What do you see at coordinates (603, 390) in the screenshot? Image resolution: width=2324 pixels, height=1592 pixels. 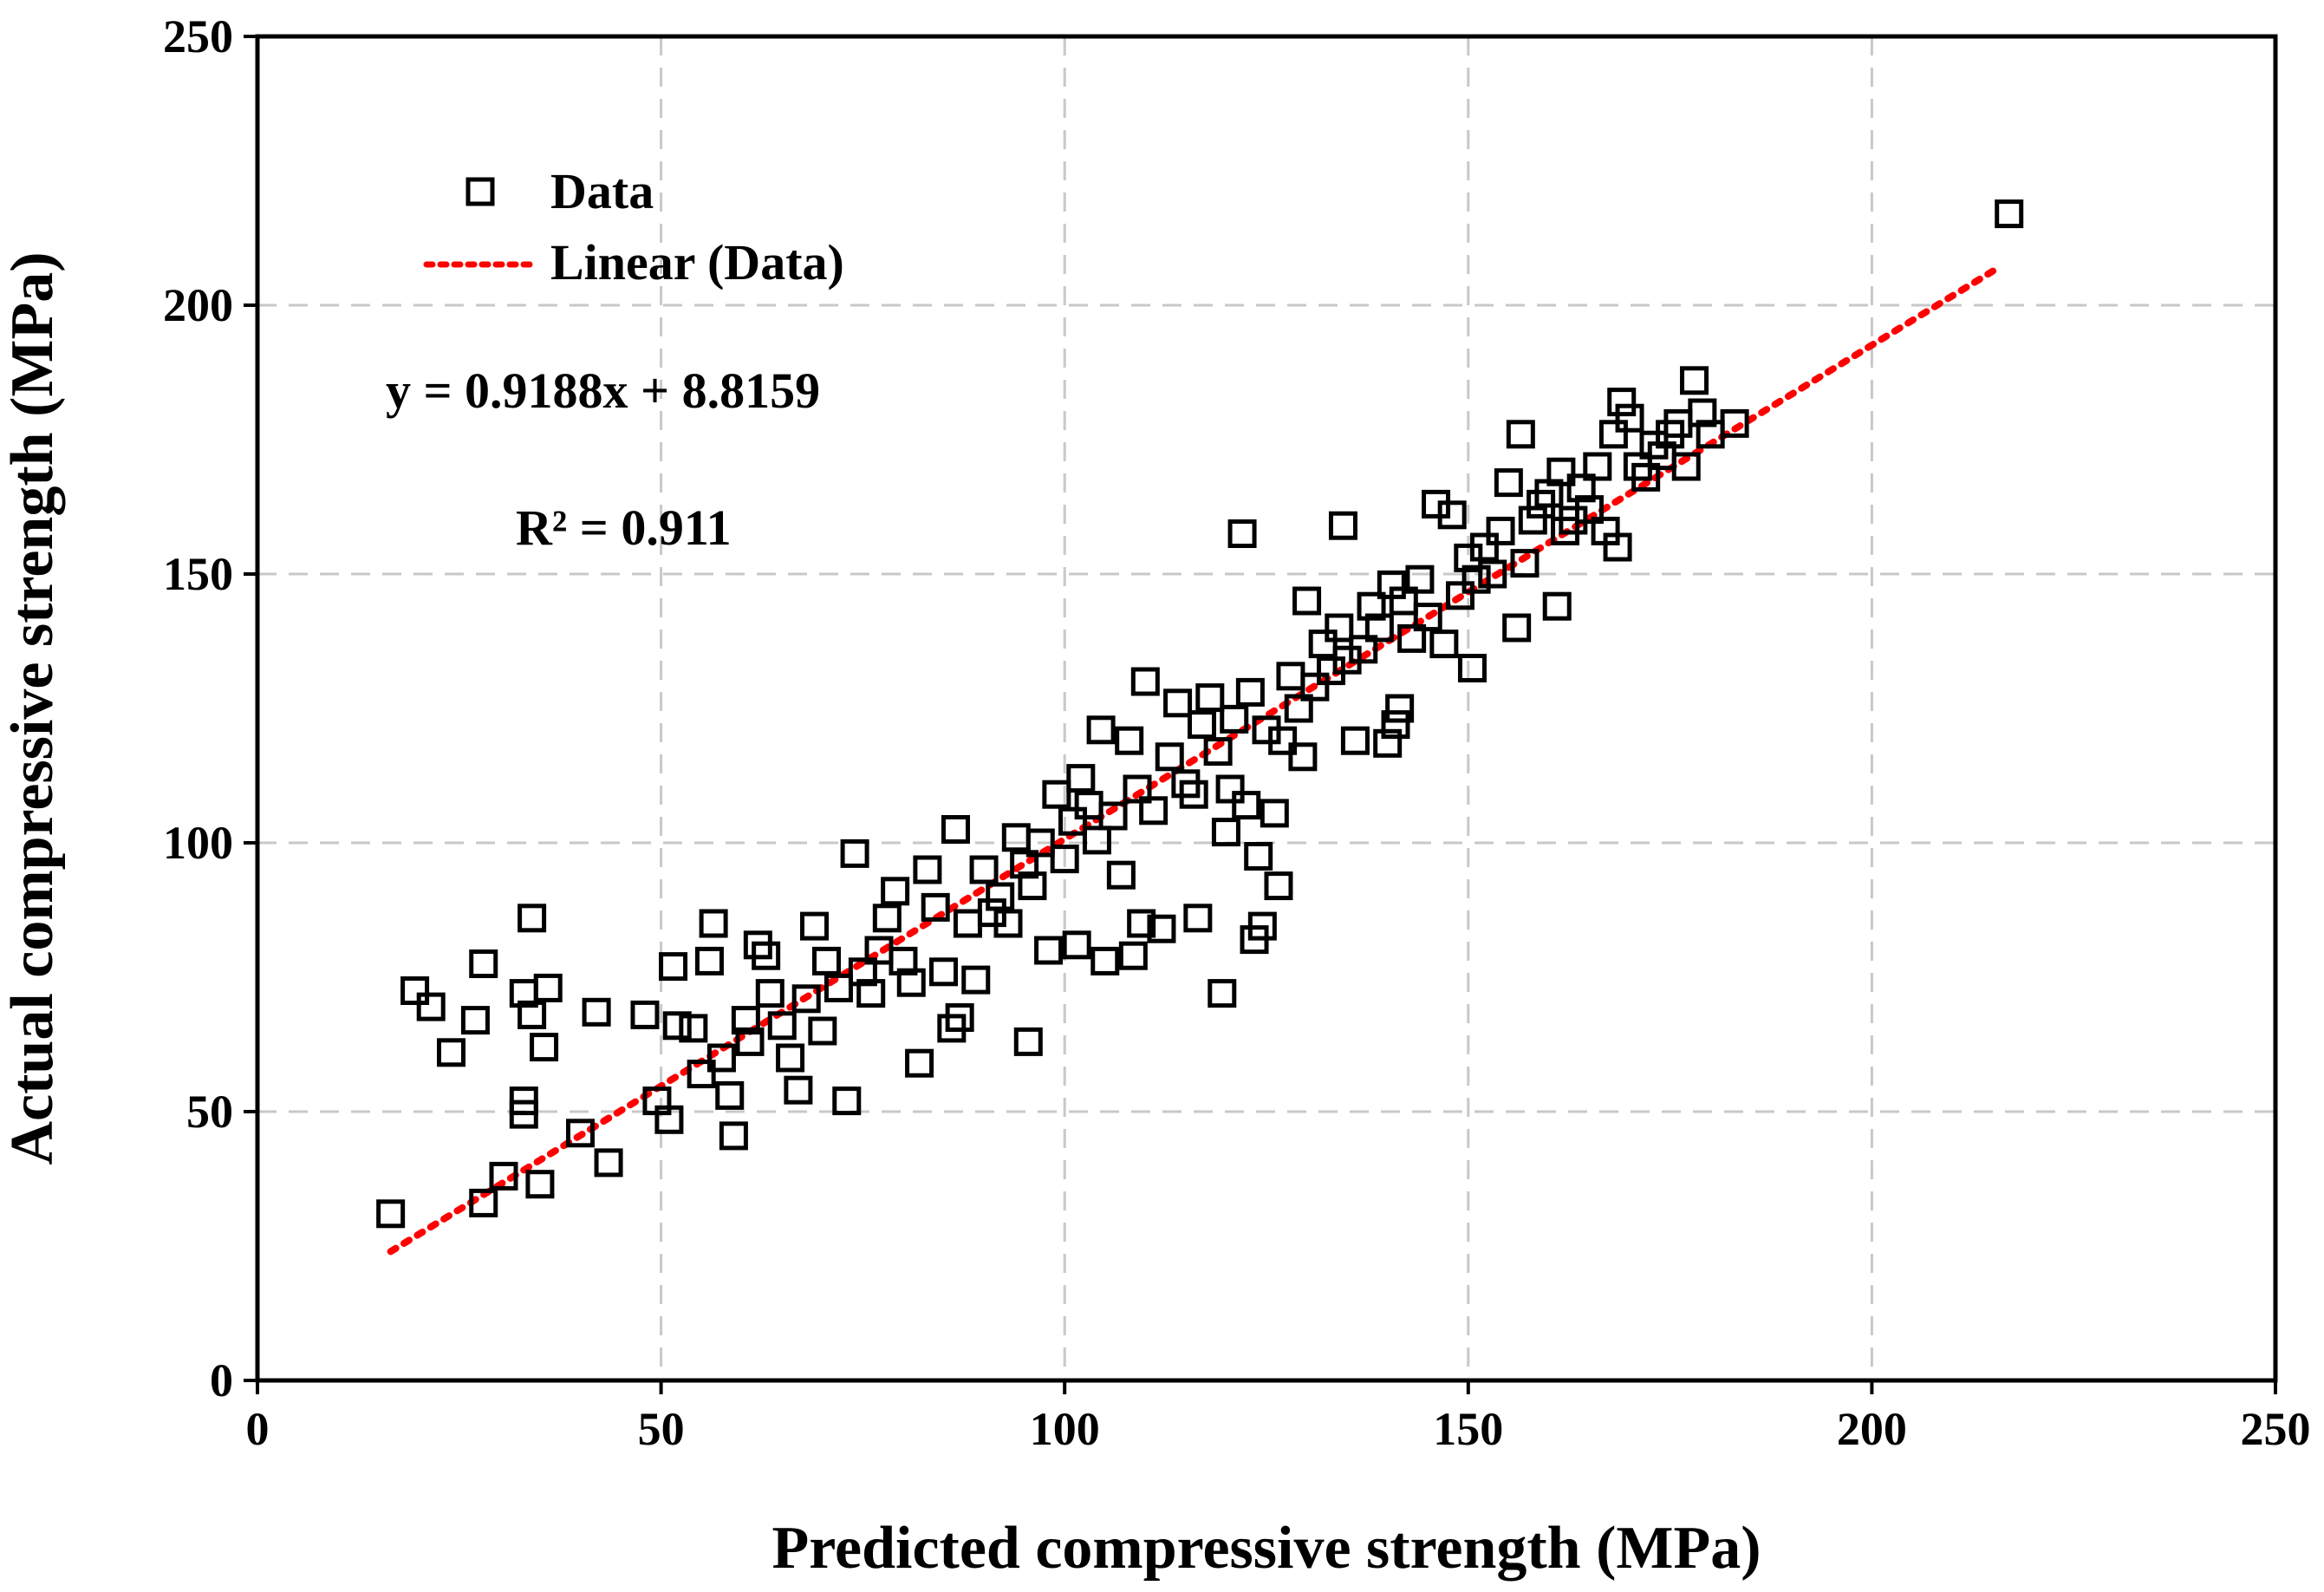 I see `regression-equation: y = 0.9188x + 8.8159` at bounding box center [603, 390].